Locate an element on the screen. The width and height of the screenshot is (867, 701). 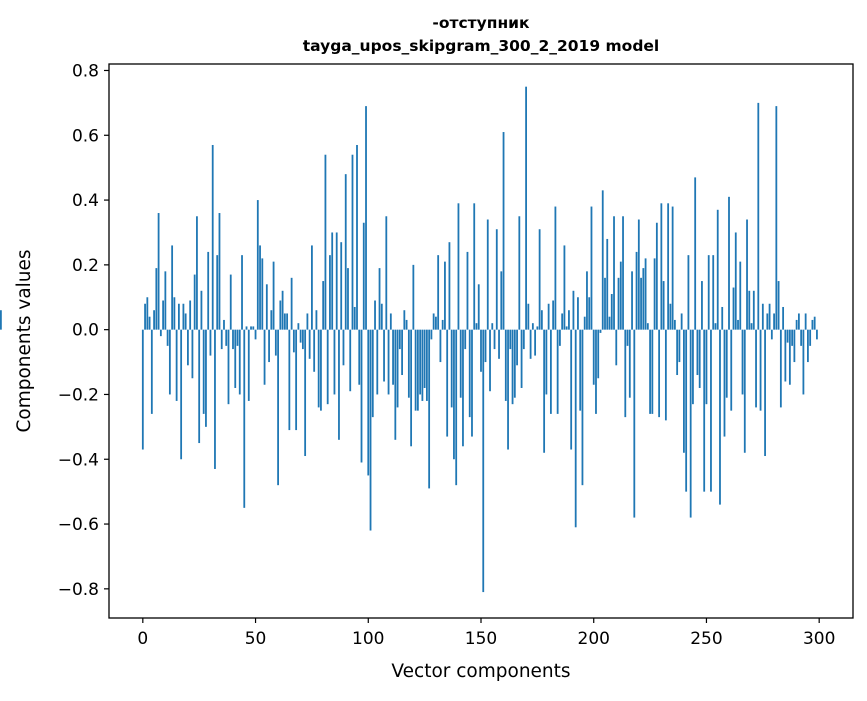
y-tick-label: −0.8 is located at coordinates (78, 590).